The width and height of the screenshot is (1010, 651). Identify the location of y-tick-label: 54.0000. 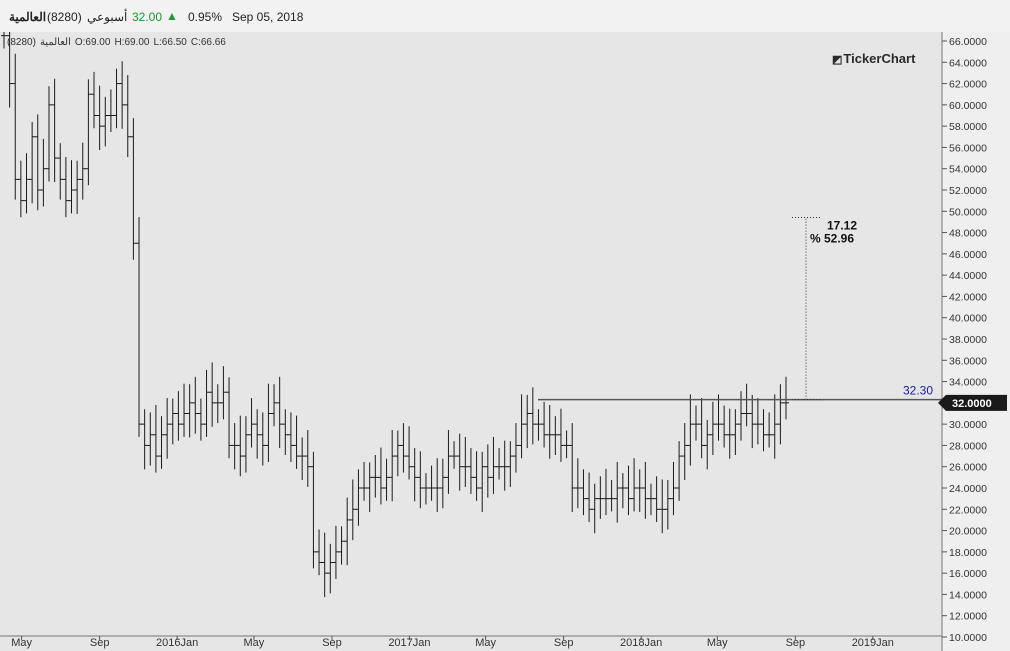
(968, 170).